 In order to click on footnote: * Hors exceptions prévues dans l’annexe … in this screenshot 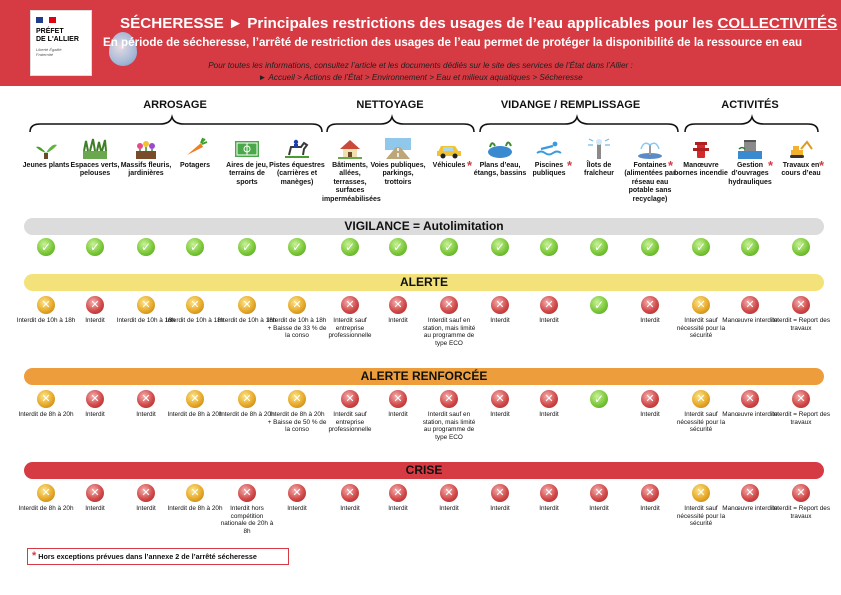, I will do `click(158, 556)`.